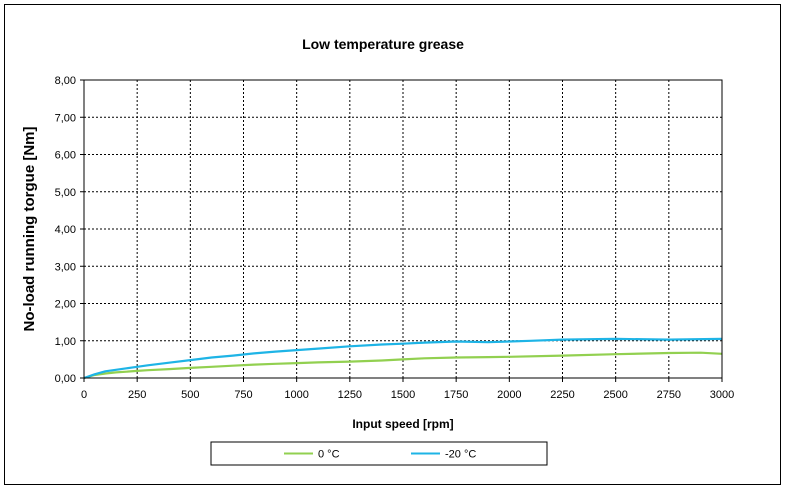  Describe the element at coordinates (65, 193) in the screenshot. I see `y-tick-label: 5,00` at that location.